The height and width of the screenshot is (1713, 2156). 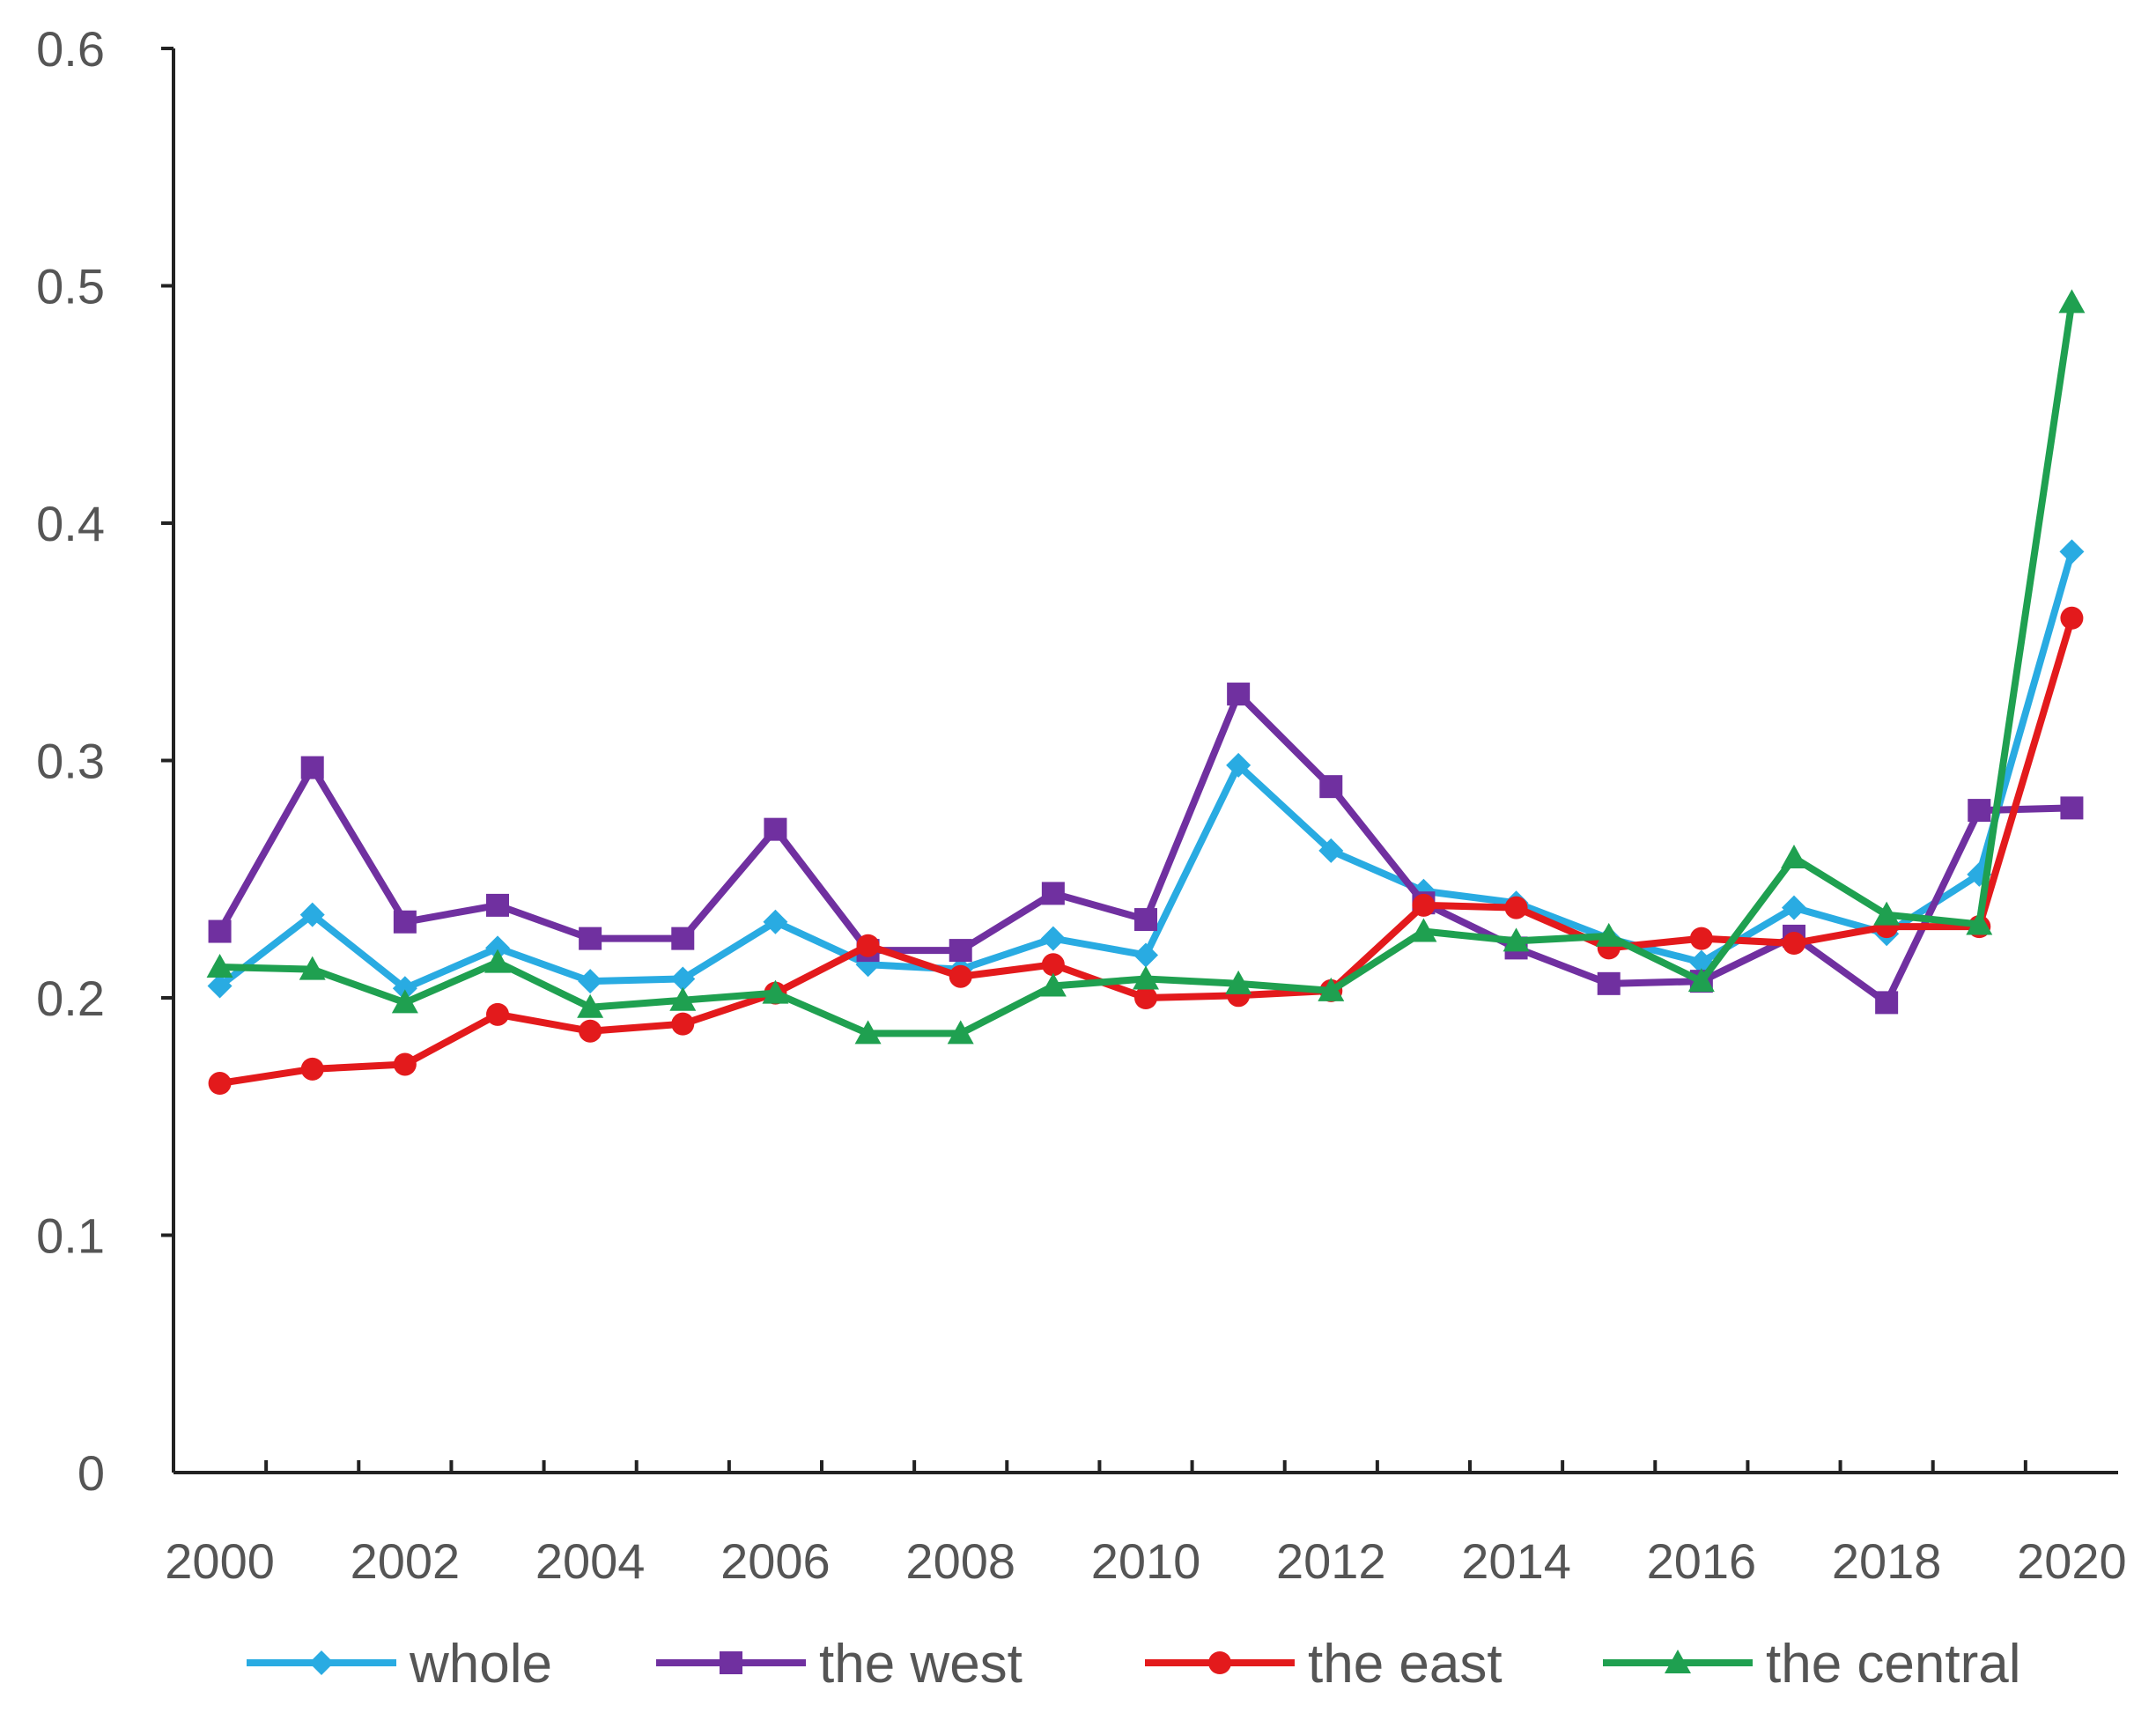 What do you see at coordinates (1331, 1561) in the screenshot?
I see `x-tick-label: 2012` at bounding box center [1331, 1561].